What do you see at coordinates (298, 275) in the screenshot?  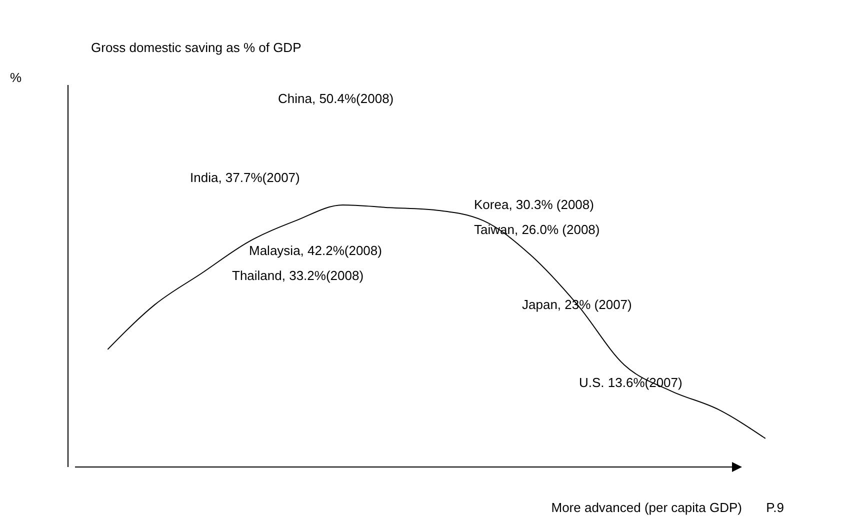 I see `annotation: Thailand, 33.2%(2008)` at bounding box center [298, 275].